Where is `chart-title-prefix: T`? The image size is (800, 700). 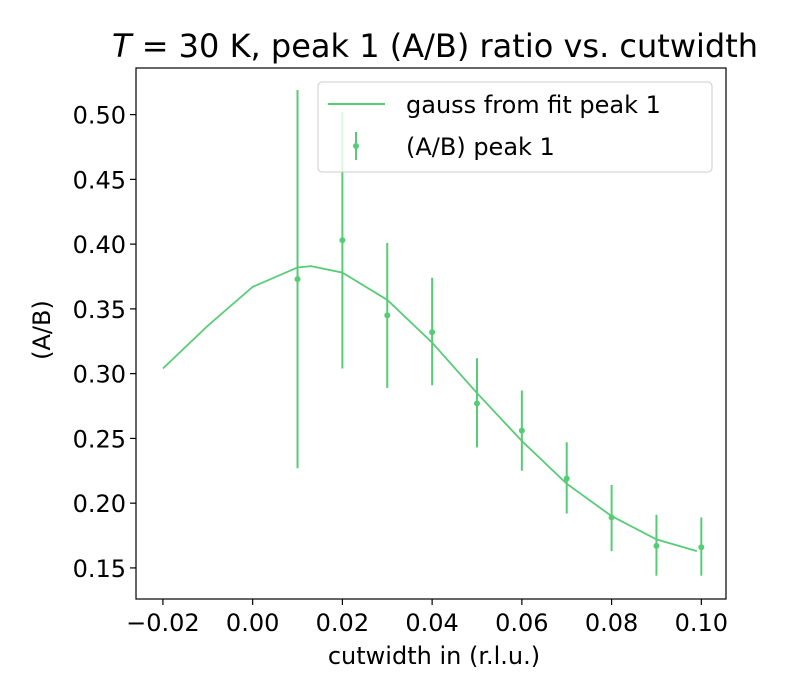
chart-title-prefix: T is located at coordinates (123, 46).